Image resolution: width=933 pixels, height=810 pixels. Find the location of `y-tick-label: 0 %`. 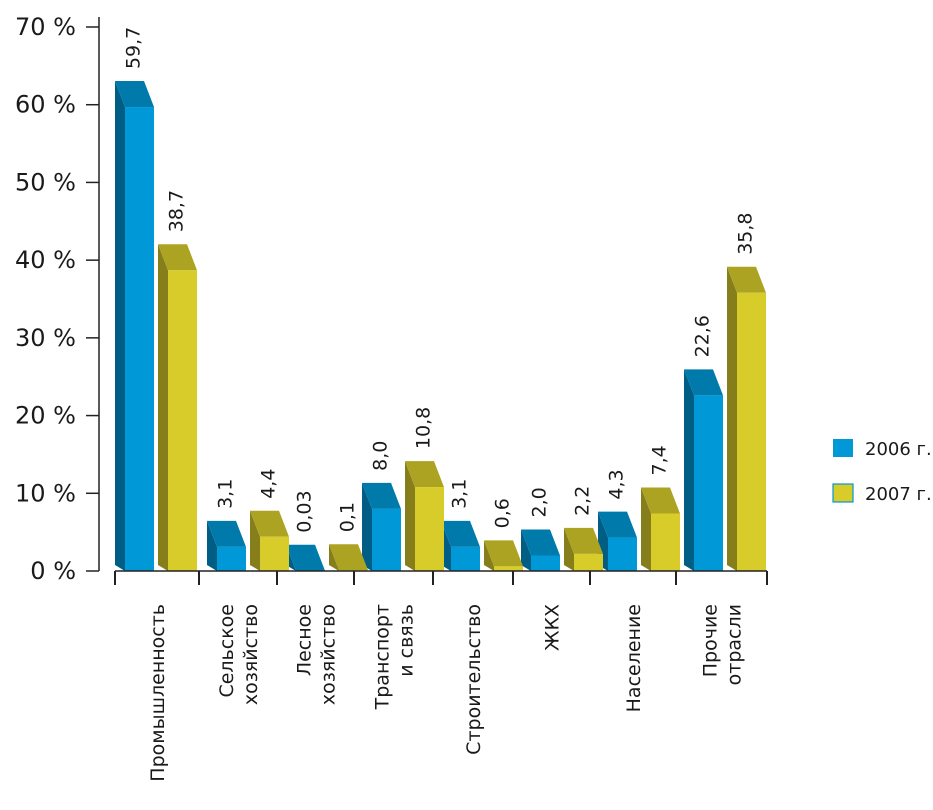

y-tick-label: 0 % is located at coordinates (53, 571).